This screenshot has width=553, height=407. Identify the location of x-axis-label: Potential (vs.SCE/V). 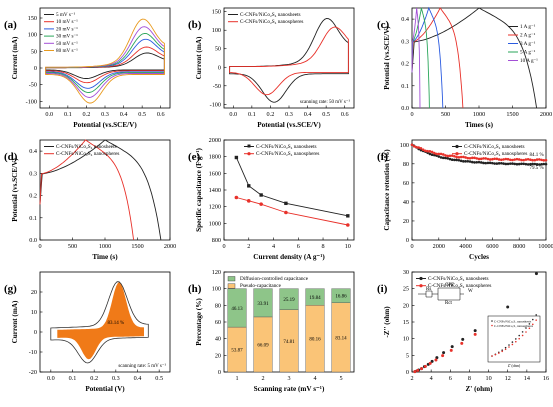
(105, 125).